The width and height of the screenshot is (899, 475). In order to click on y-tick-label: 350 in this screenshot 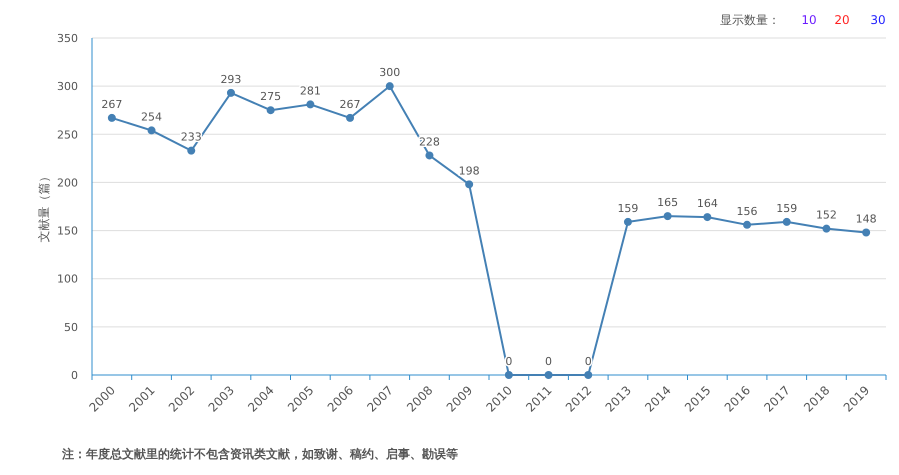, I will do `click(67, 38)`.